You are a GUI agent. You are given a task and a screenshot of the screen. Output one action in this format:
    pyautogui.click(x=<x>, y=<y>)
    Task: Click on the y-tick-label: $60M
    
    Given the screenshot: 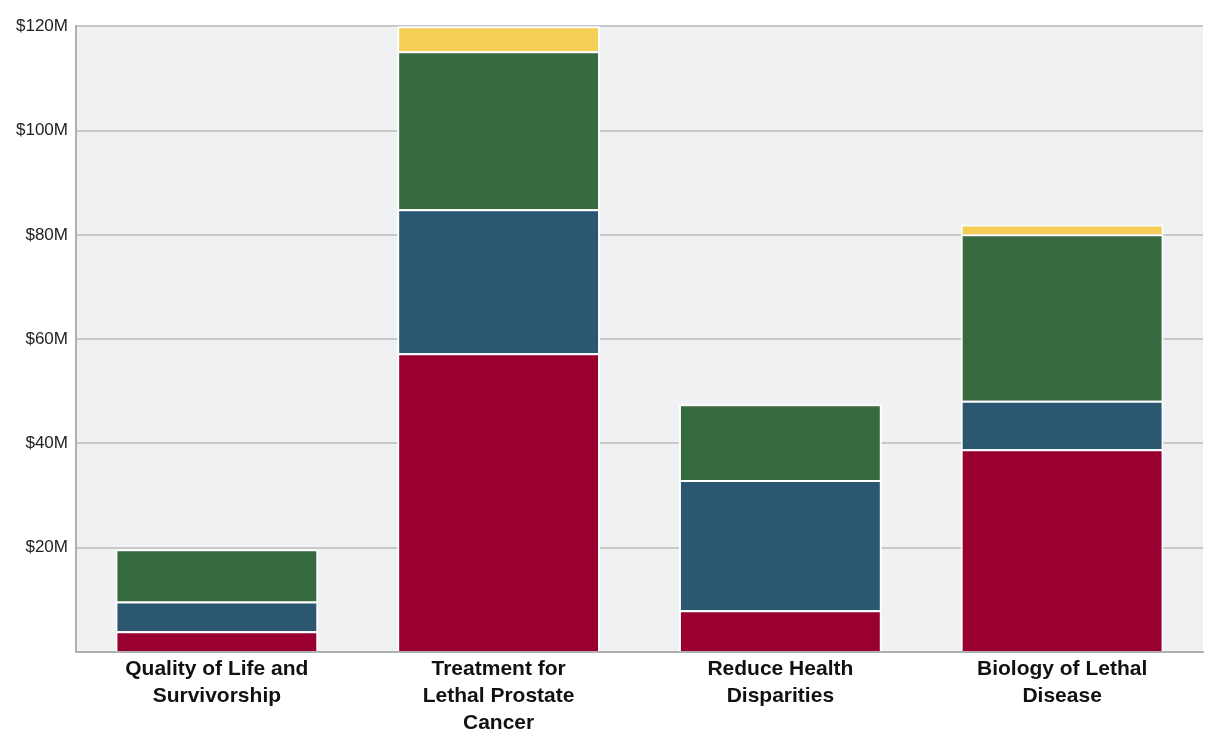 What is the action you would take?
    pyautogui.click(x=46, y=338)
    